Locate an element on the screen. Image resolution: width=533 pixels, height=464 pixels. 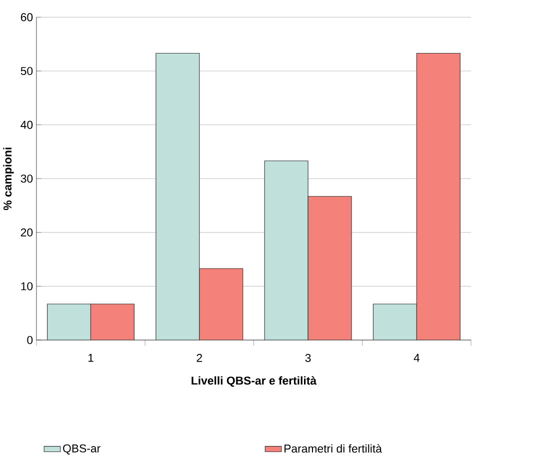
y-tick-label: 40 is located at coordinates (26, 124).